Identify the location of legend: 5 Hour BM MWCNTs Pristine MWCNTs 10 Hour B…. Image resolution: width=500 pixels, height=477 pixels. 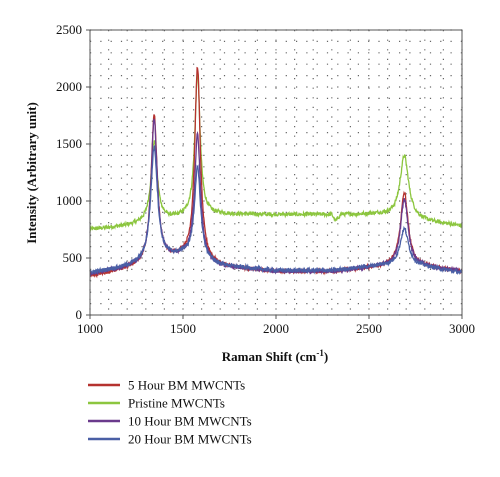
(170, 412).